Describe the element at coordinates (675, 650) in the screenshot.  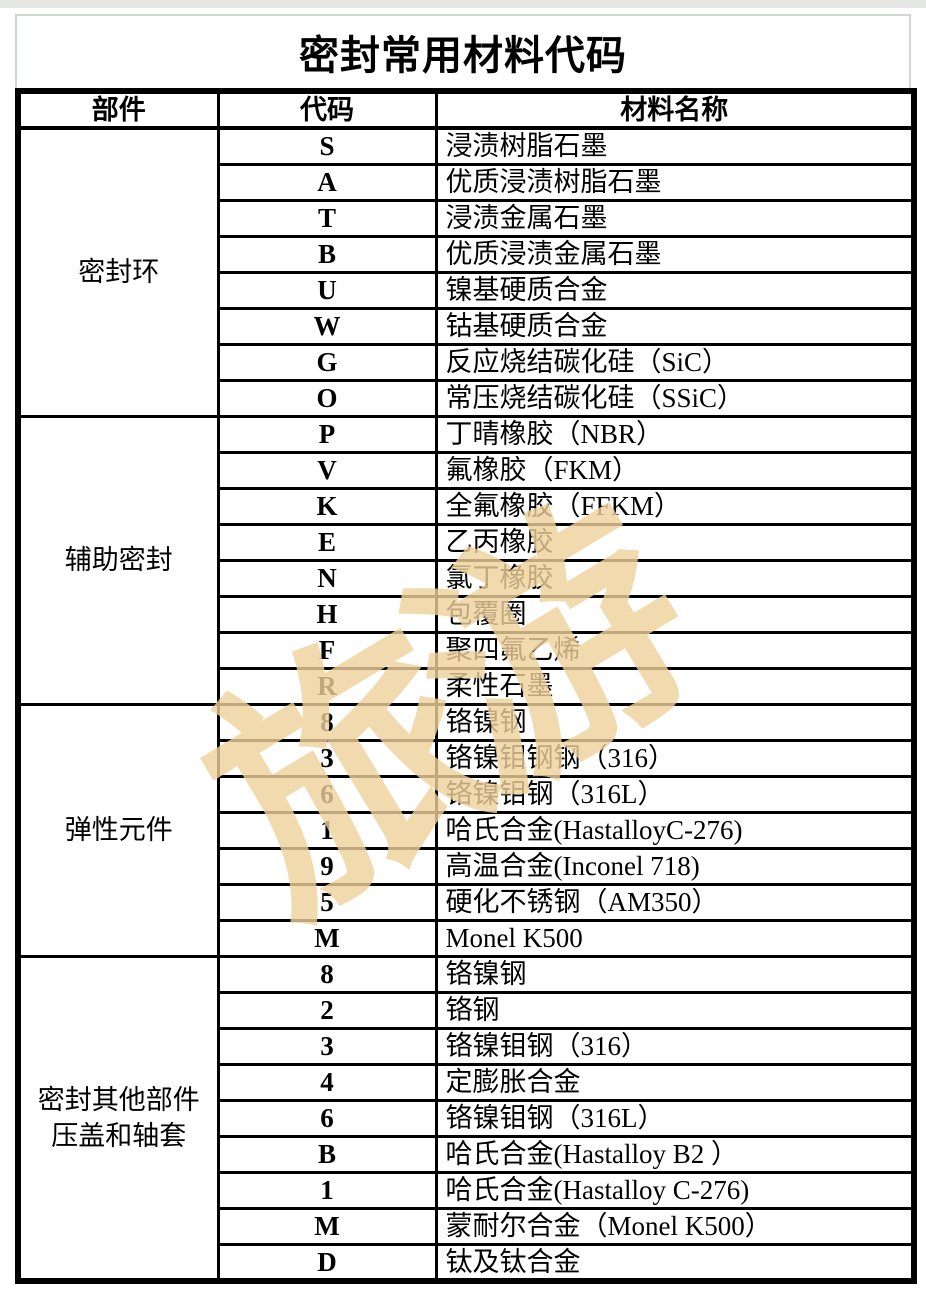
I see `material-name-cell: 聚四氟乙烯` at that location.